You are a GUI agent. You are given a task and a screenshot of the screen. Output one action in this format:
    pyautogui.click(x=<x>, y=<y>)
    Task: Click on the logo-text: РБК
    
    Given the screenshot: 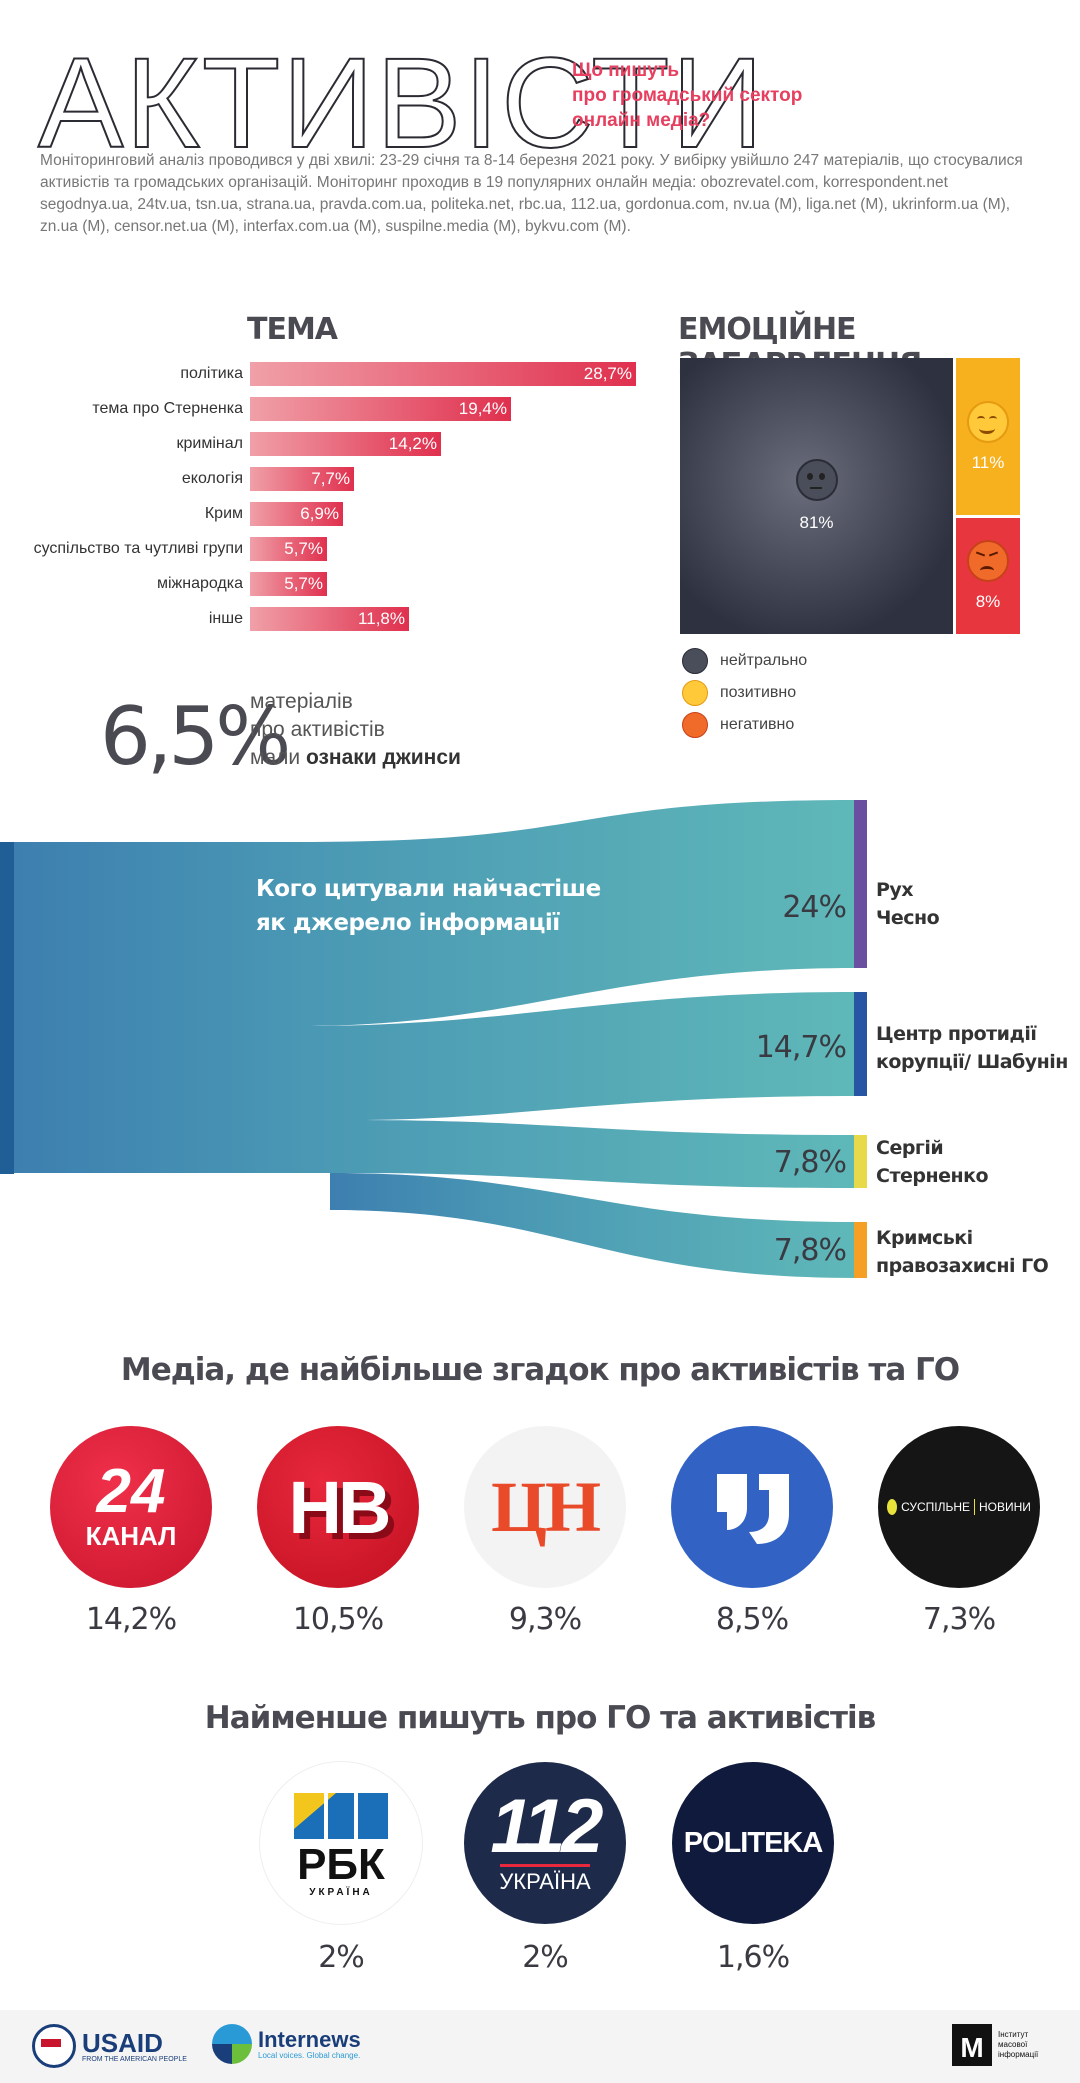 What is the action you would take?
    pyautogui.click(x=341, y=1864)
    